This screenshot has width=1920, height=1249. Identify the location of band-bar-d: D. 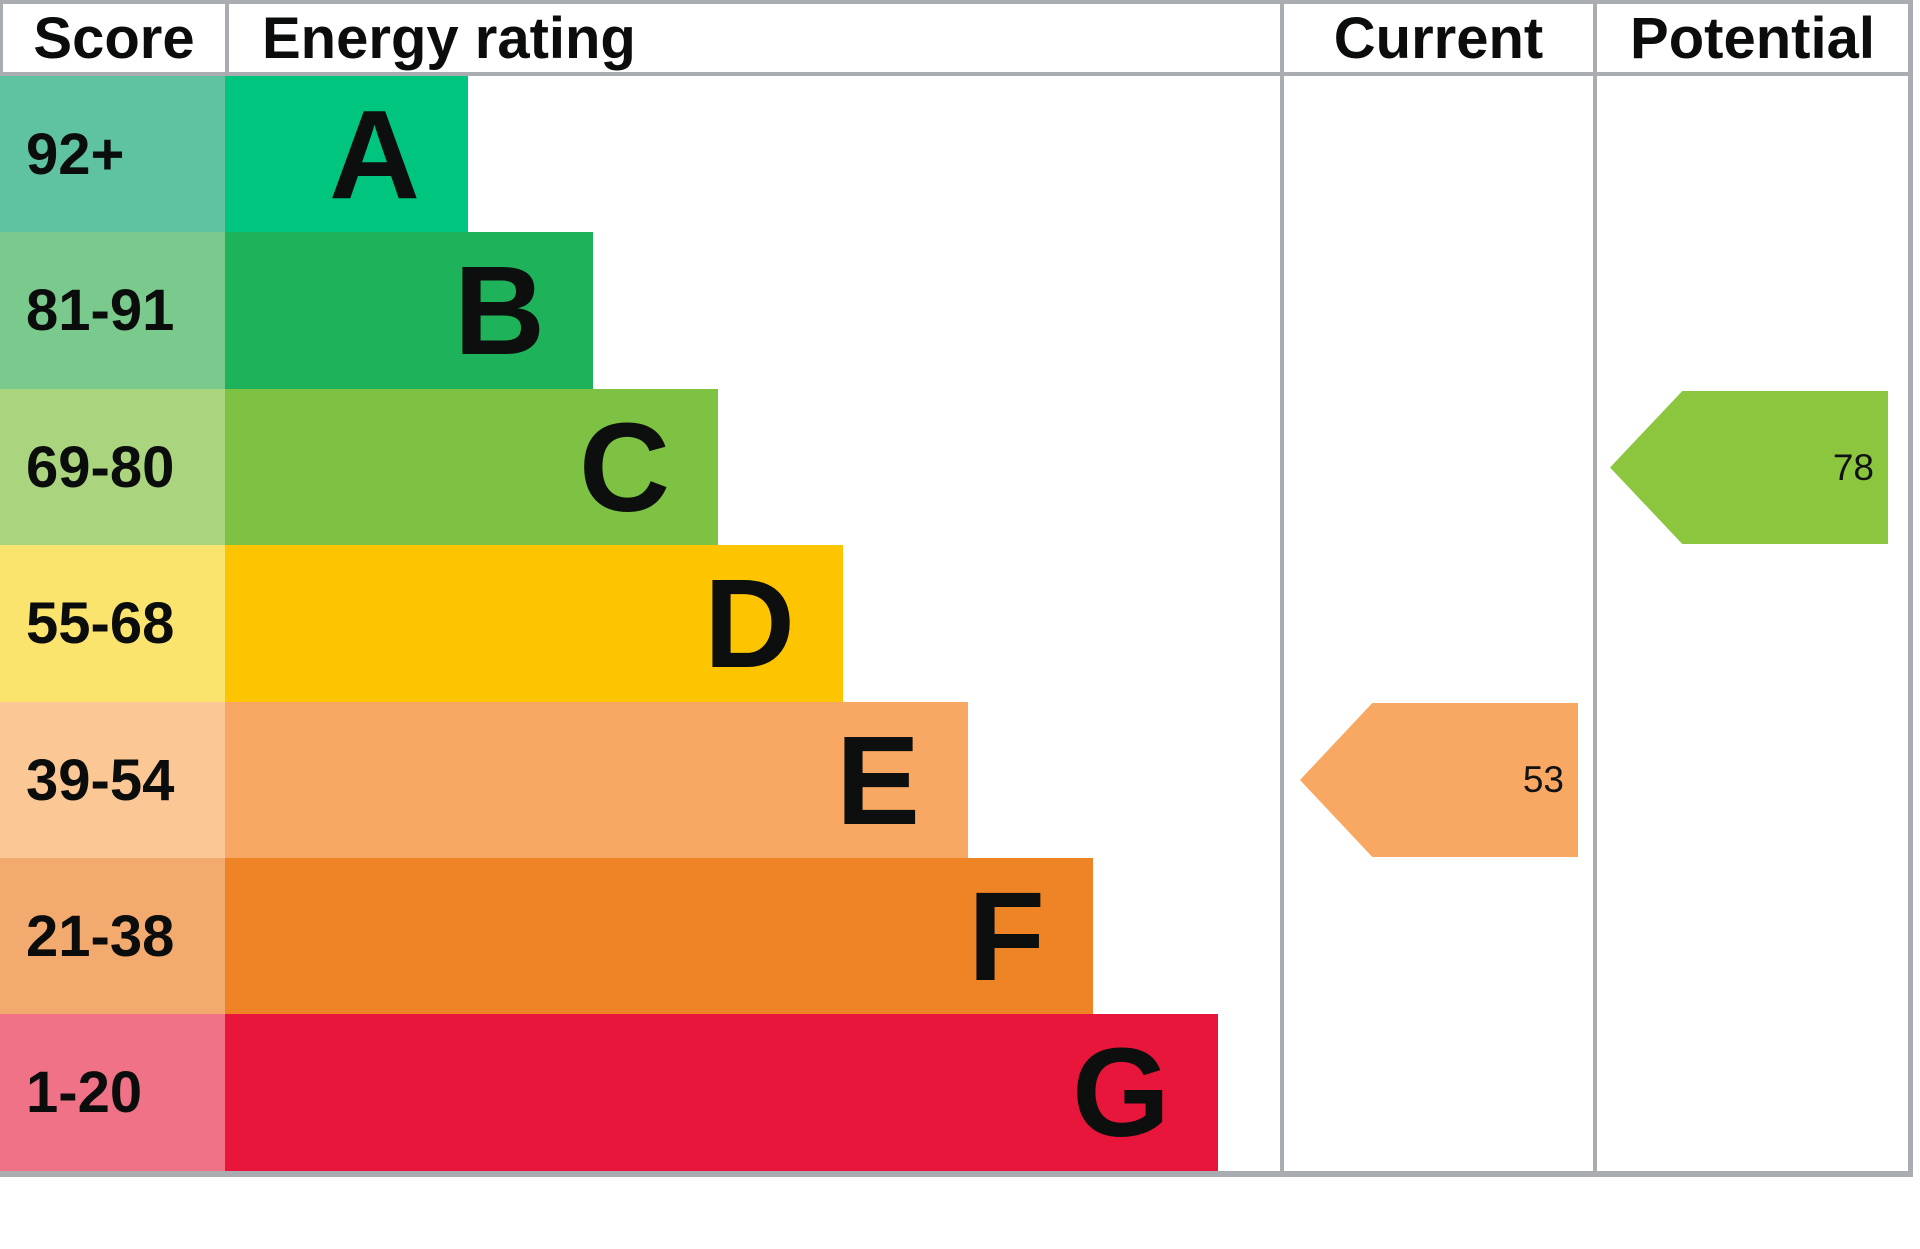
(534, 623).